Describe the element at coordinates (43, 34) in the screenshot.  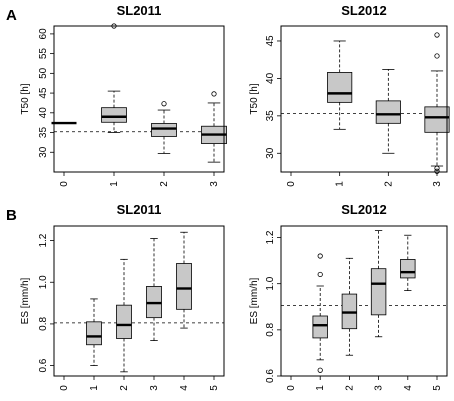
I see `y-tick-label: 60` at that location.